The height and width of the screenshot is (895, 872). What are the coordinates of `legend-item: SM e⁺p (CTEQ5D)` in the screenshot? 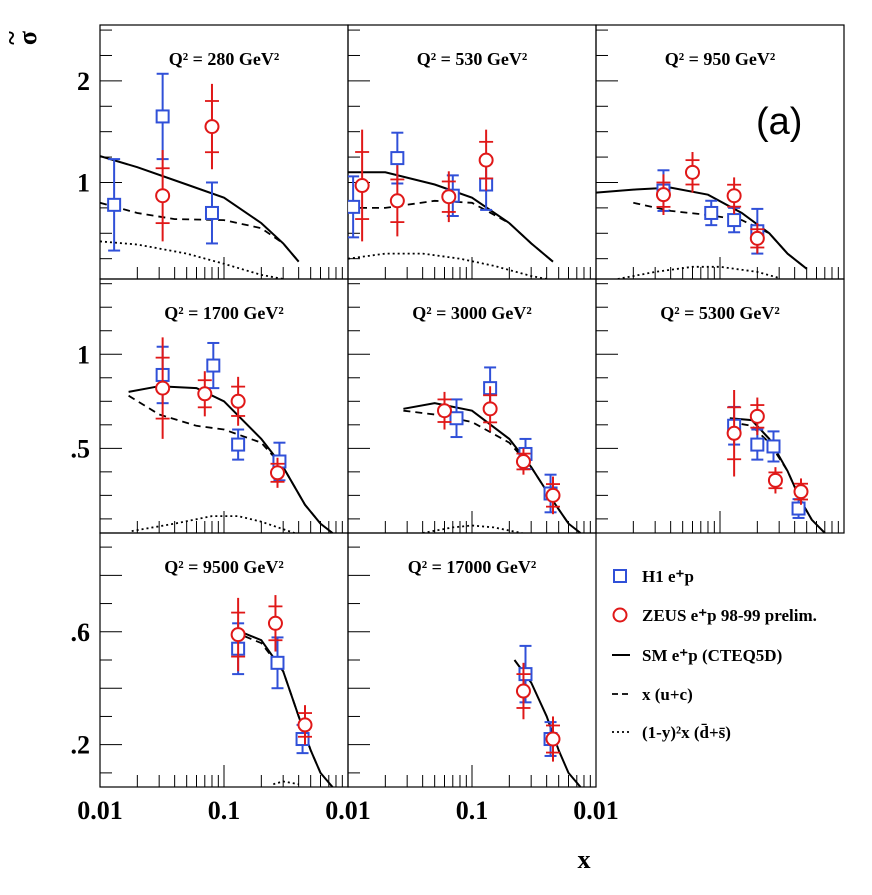 It's located at (697, 655).